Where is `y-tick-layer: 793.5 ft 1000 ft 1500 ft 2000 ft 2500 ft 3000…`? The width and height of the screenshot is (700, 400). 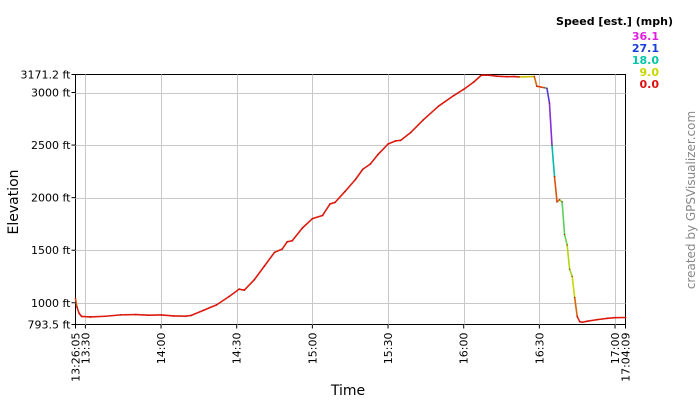
y-tick-layer: 793.5 ft 1000 ft 1500 ft 2000 ft 2500 ft 3000… is located at coordinates (48, 200).